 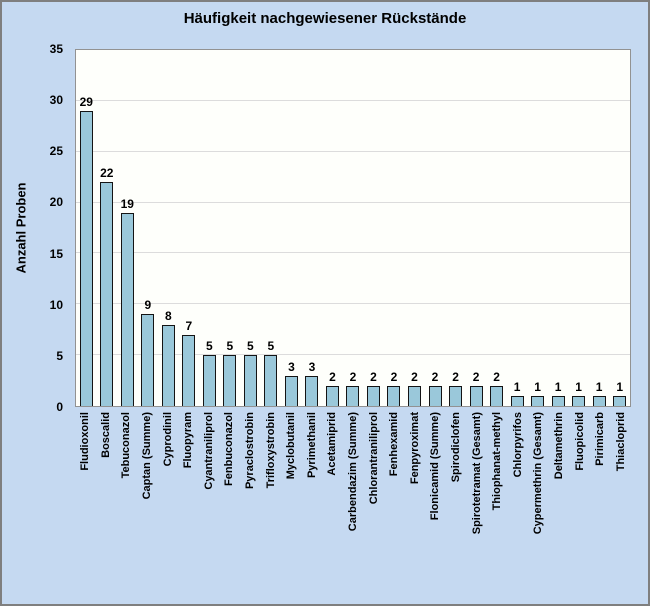 I want to click on y-tick-label: 10, so click(x=56, y=304).